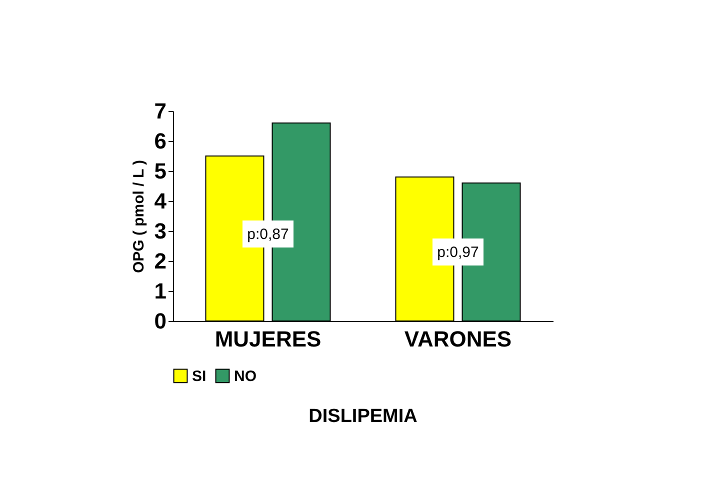 The height and width of the screenshot is (491, 712). Describe the element at coordinates (160, 321) in the screenshot. I see `y-tick-label: 0` at that location.